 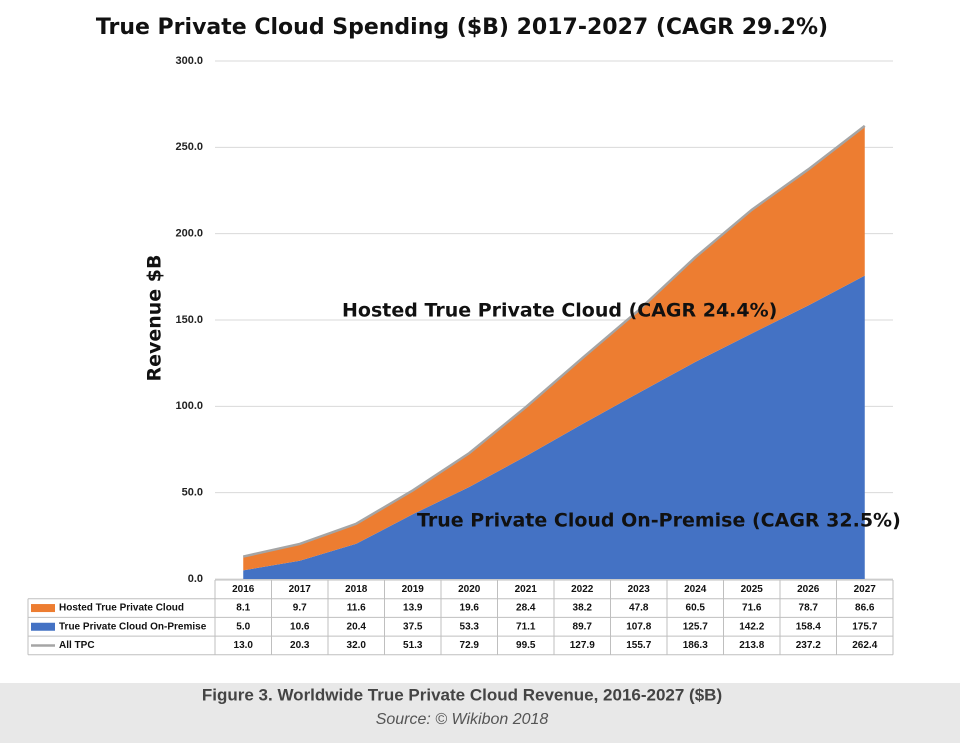 What do you see at coordinates (808, 626) in the screenshot?
I see `table-cell: 158.4` at bounding box center [808, 626].